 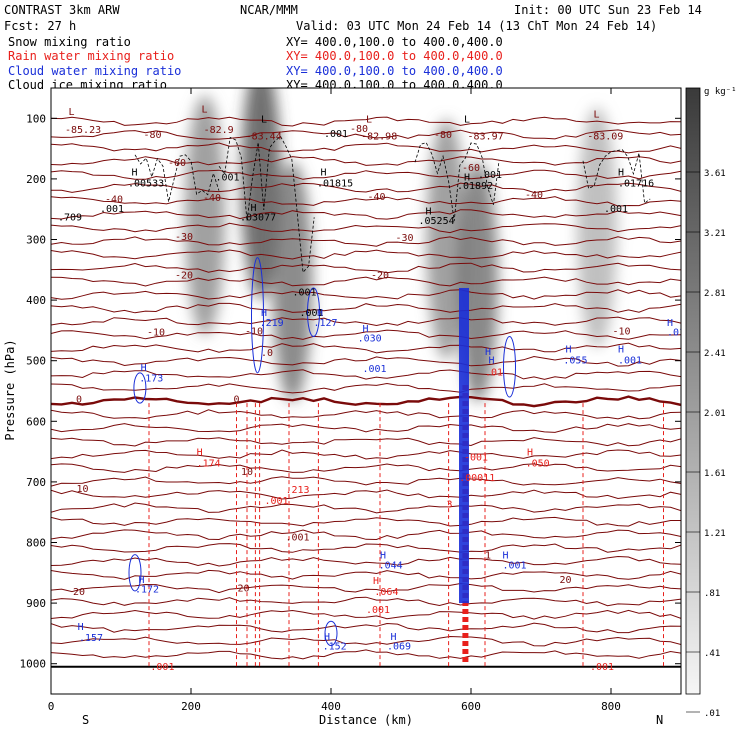 I want to click on value-label: .055, so click(x=575, y=360).